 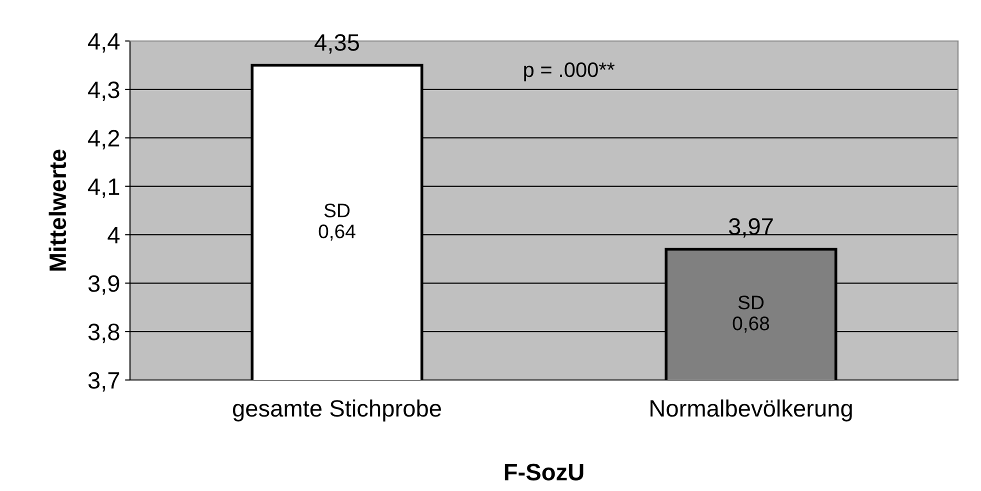 I want to click on y-axis-title: Mittelwerte, so click(x=57, y=210).